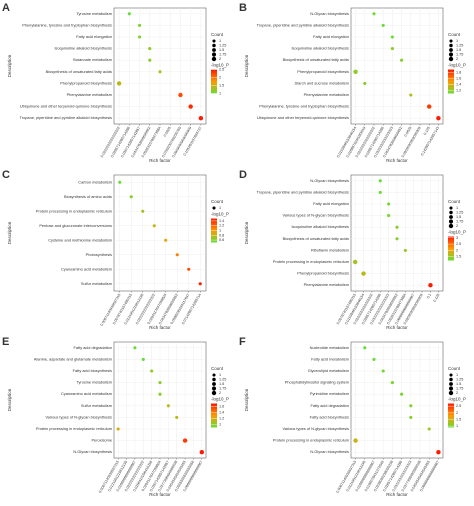  Describe the element at coordinates (92, 370) in the screenshot. I see `y-tick-label: Fatty acid biosynthesis` at that location.